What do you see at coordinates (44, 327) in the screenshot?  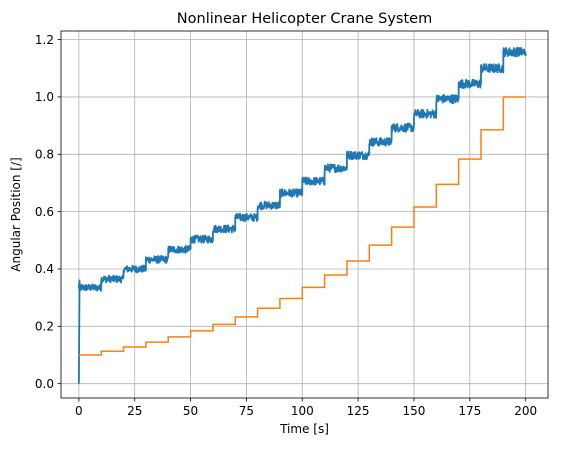 I see `y-tick-label: 0.2` at bounding box center [44, 327].